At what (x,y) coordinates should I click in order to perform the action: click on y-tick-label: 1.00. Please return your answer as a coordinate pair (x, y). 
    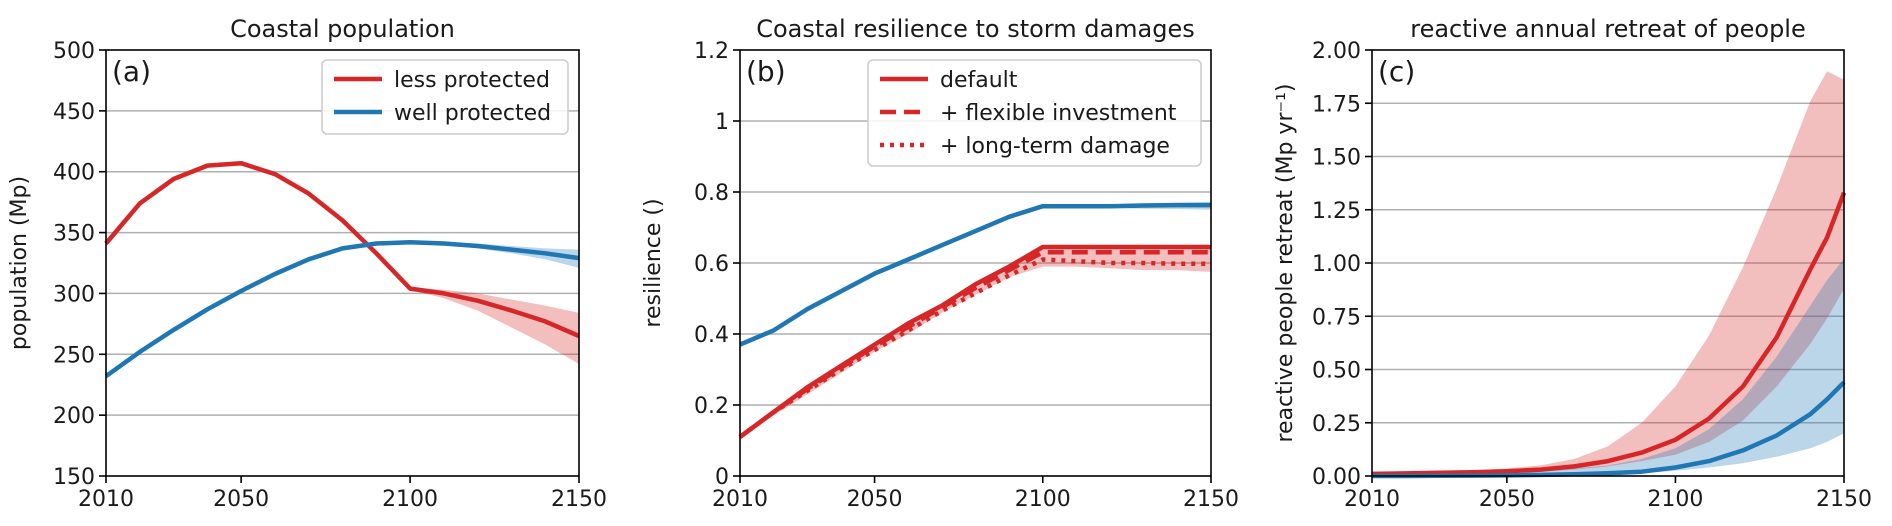
    Looking at the image, I should click on (1336, 264).